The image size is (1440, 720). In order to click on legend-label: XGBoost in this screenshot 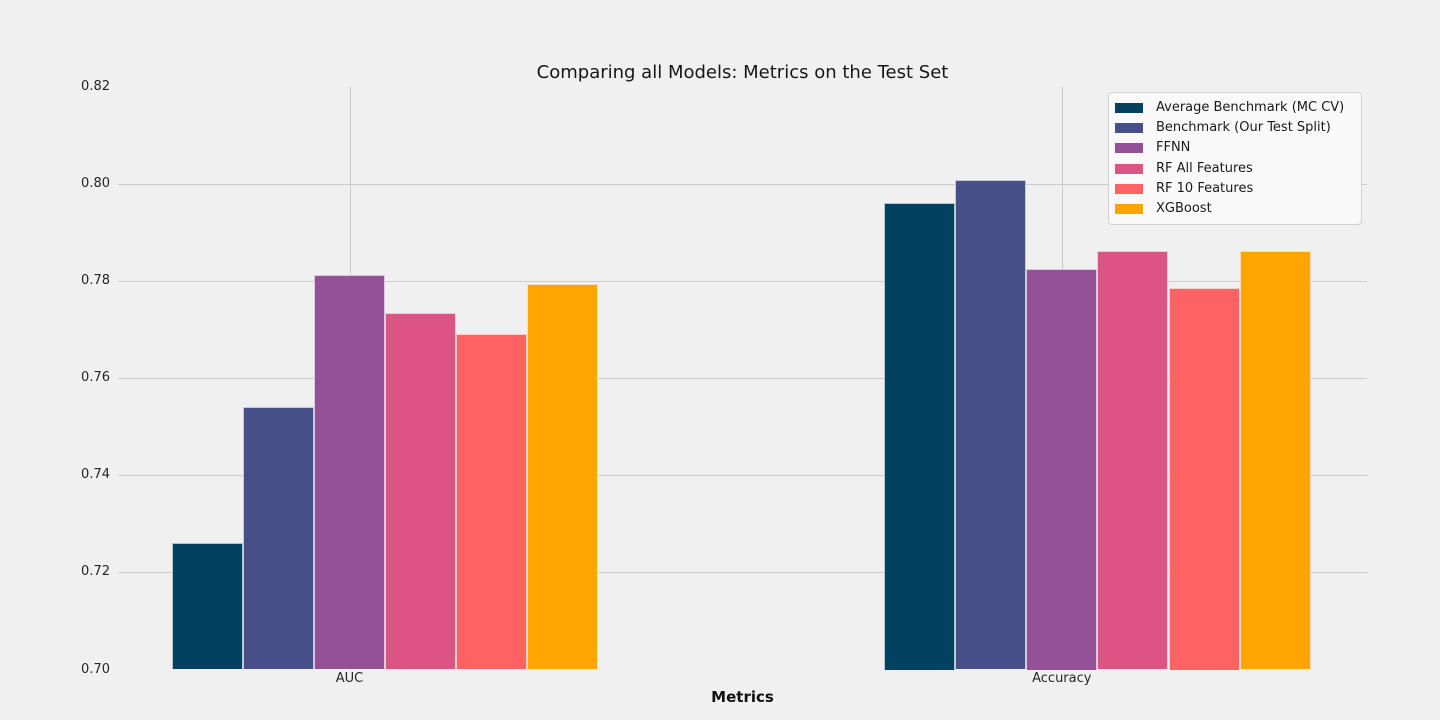, I will do `click(1184, 209)`.